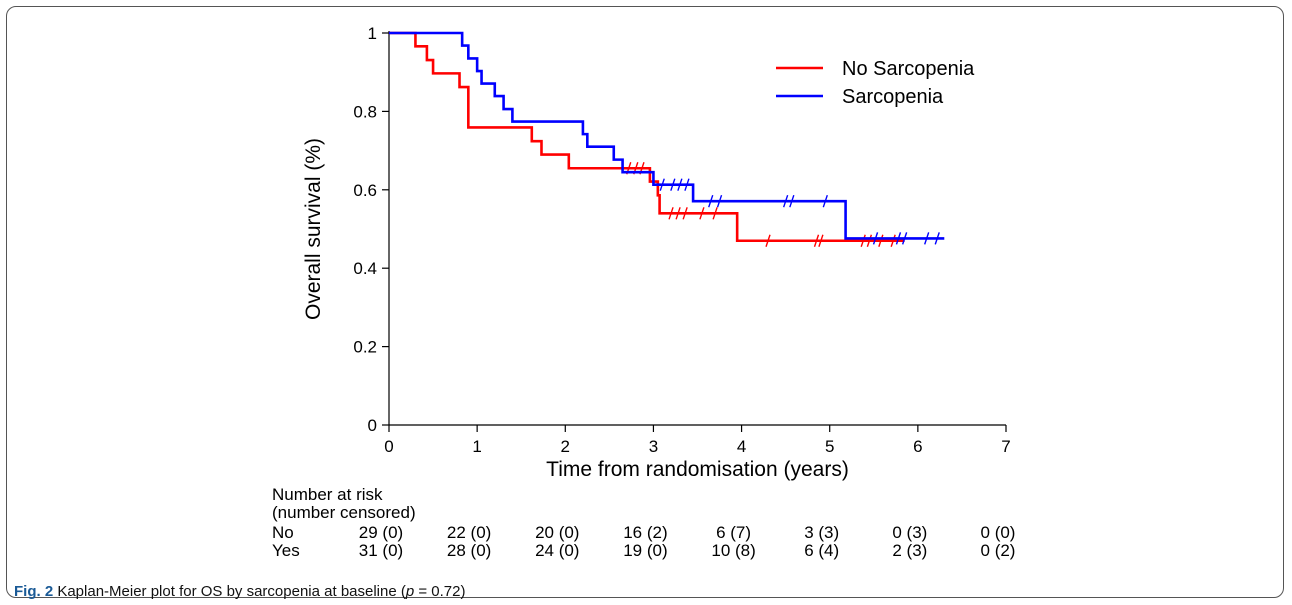  What do you see at coordinates (998, 532) in the screenshot?
I see `risk-cell: 0 (0)` at bounding box center [998, 532].